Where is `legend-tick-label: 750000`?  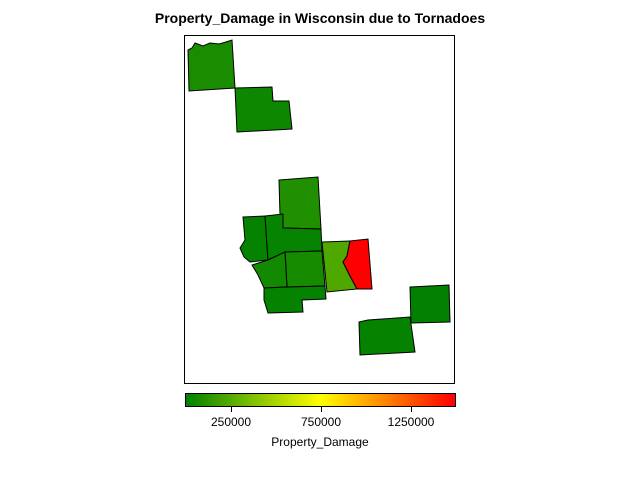
legend-tick-label: 750000 is located at coordinates (321, 422).